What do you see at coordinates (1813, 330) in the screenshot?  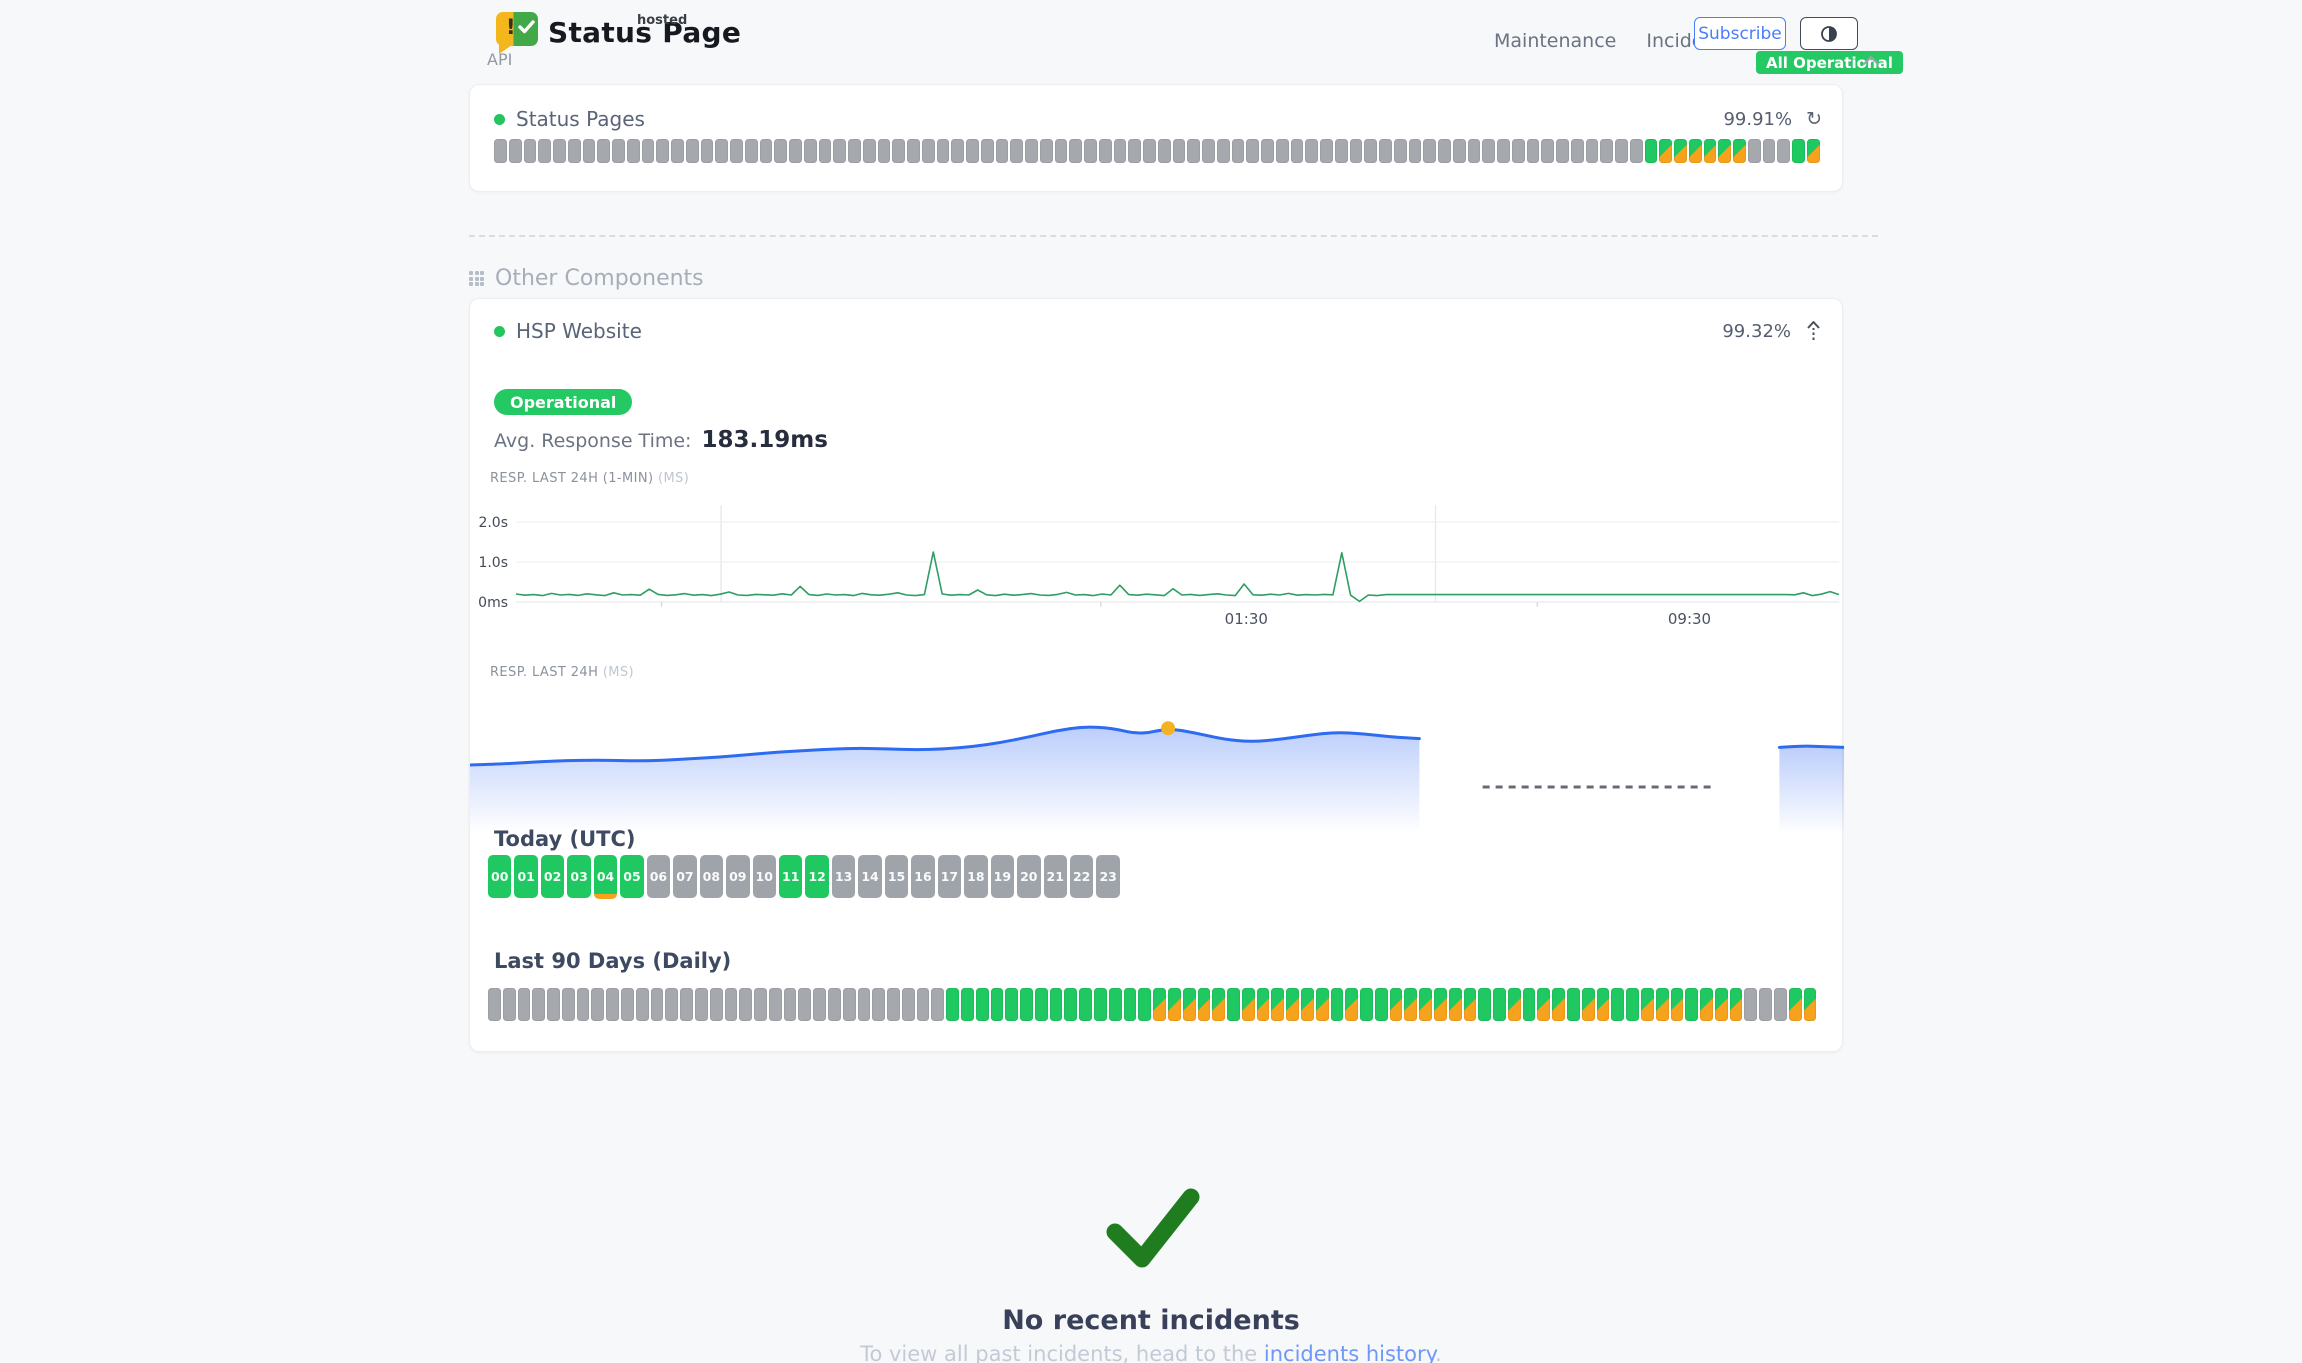 I see `trend-up-icon` at bounding box center [1813, 330].